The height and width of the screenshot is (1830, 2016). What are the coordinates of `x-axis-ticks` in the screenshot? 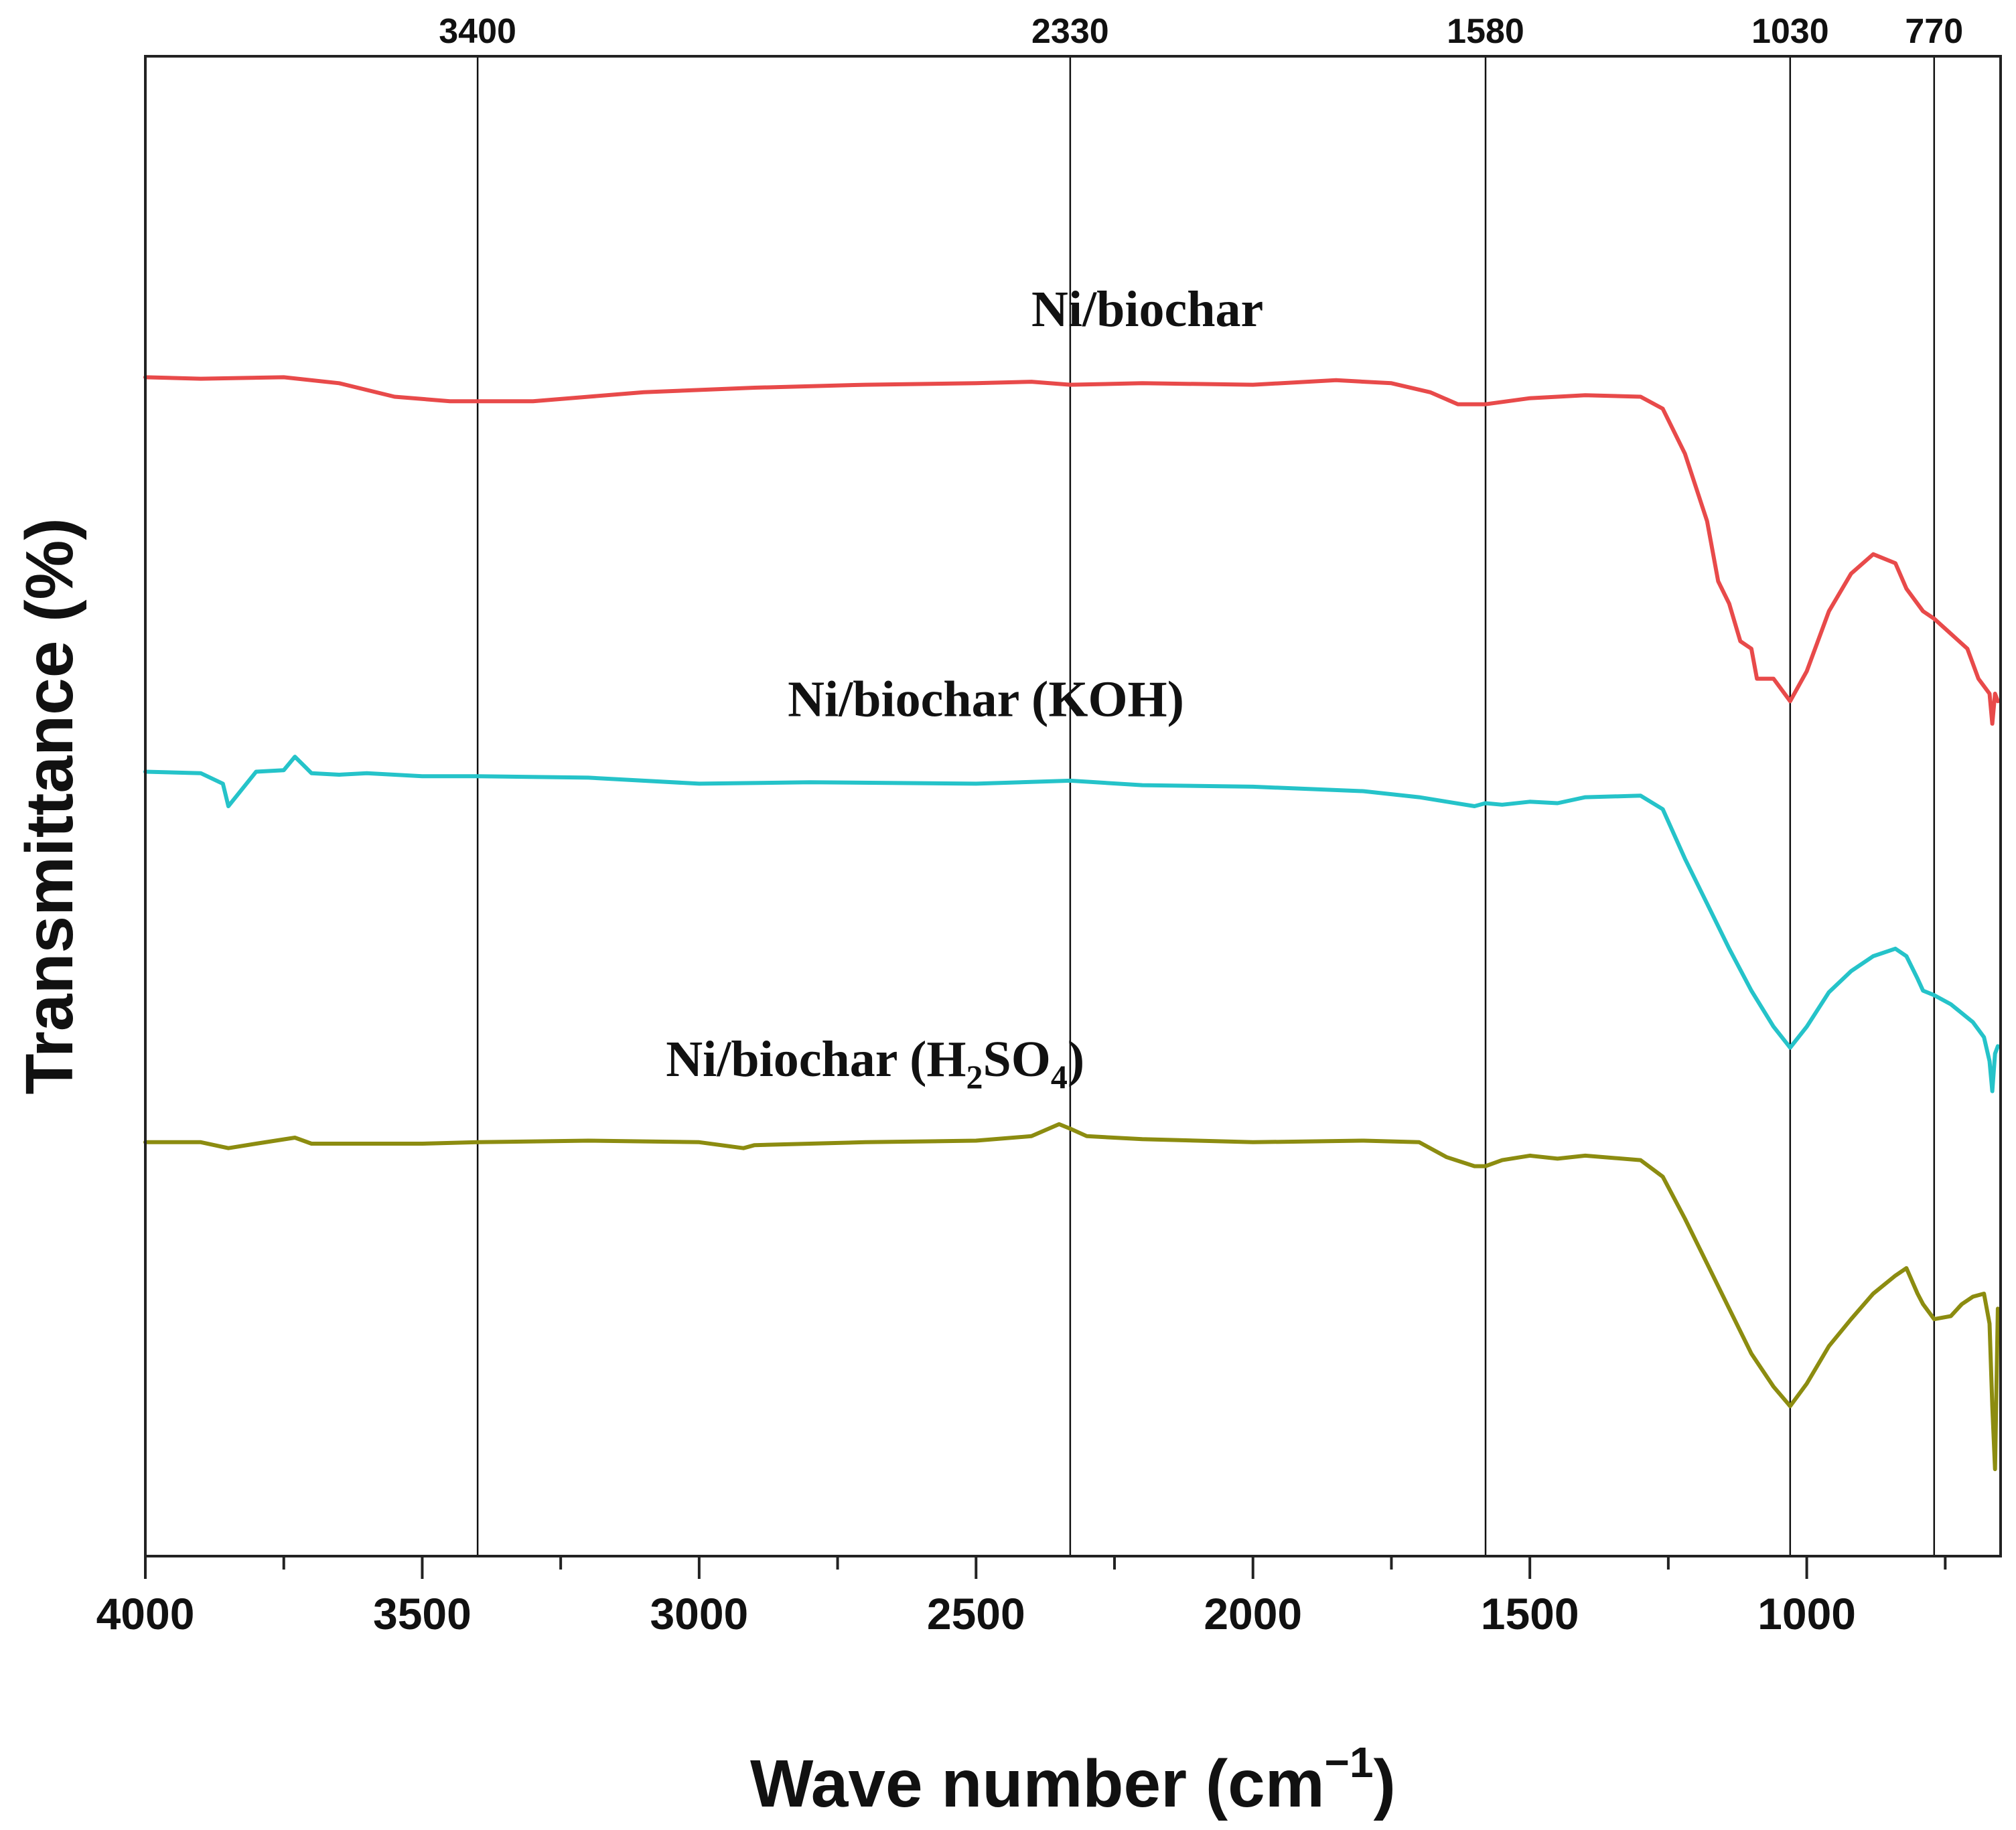 It's located at (1045, 1567).